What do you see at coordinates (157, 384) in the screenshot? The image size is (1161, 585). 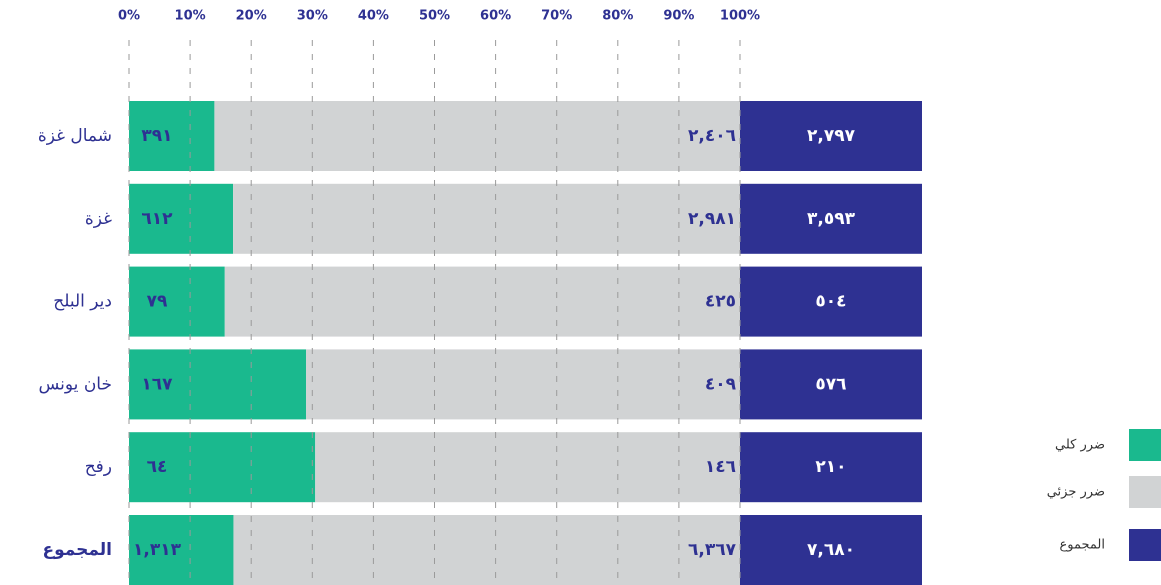 I see `value-label: ١٦٧` at bounding box center [157, 384].